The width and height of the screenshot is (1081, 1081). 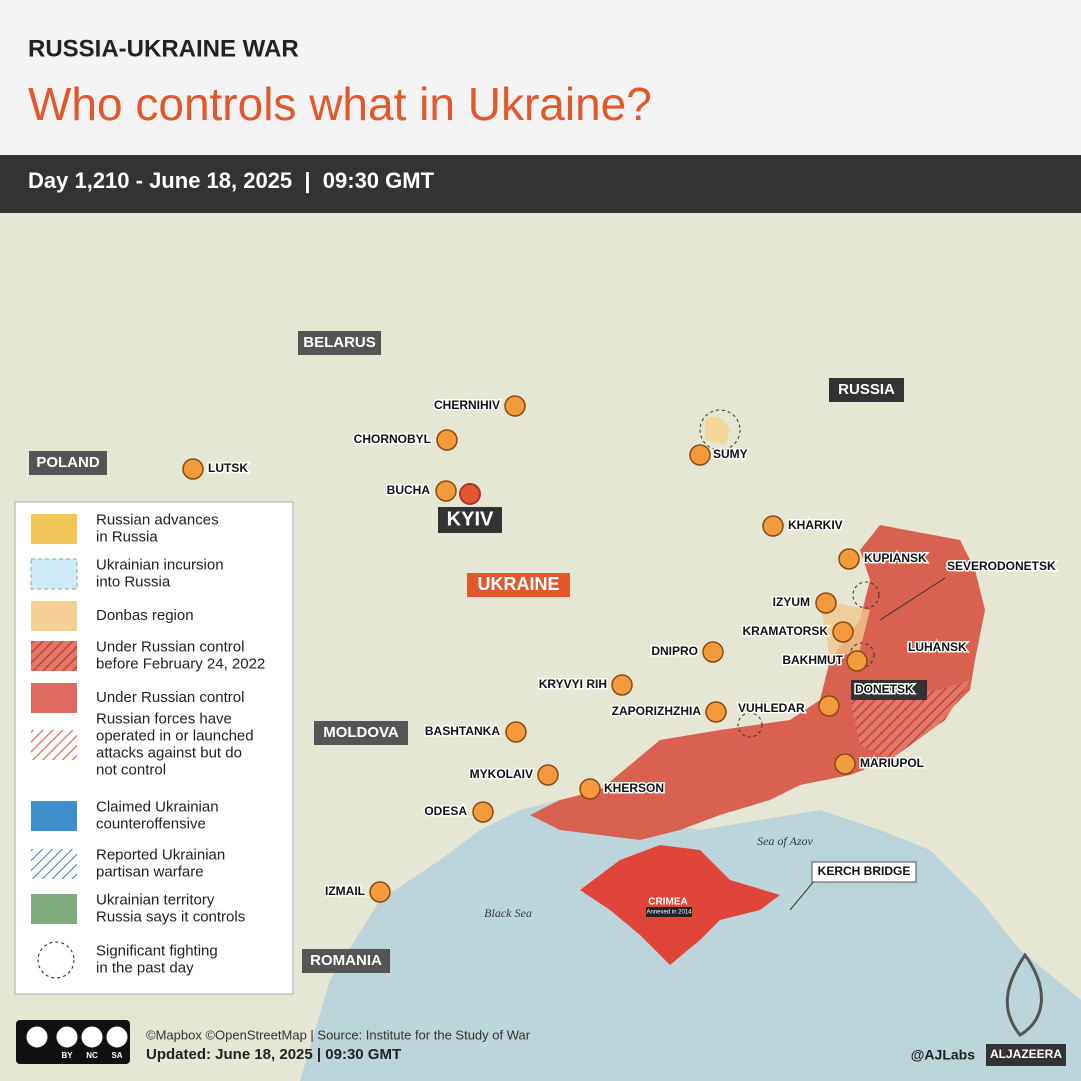 What do you see at coordinates (470, 520) in the screenshot?
I see `capital-box` at bounding box center [470, 520].